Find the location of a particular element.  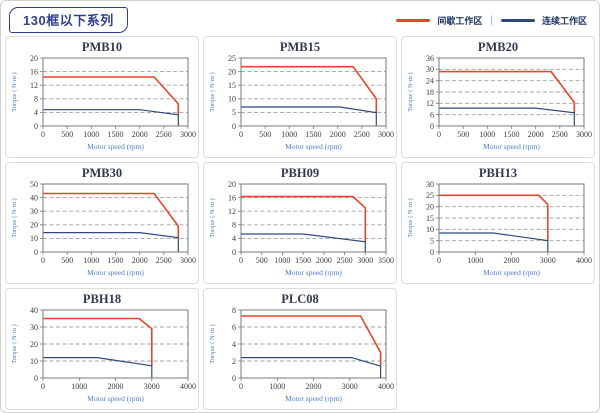

intermittent-line-swatch-icon is located at coordinates (413, 20).